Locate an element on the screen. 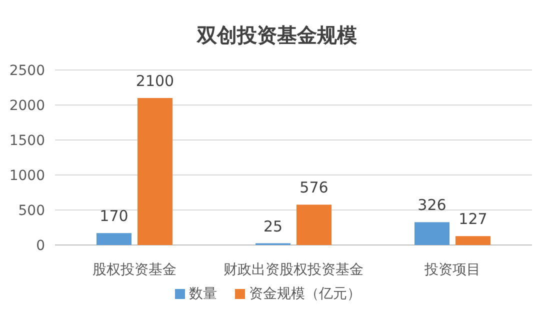 The image size is (554, 334). y-tick-label: 2000 is located at coordinates (27, 106).